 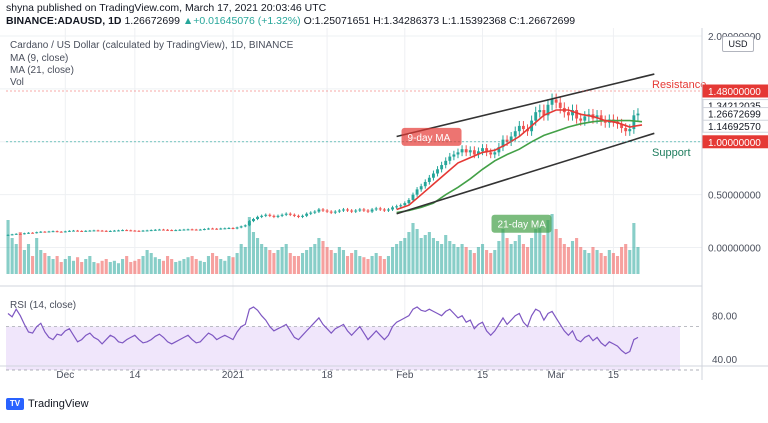 I want to click on close-value: 1.26672699, so click(x=547, y=21).